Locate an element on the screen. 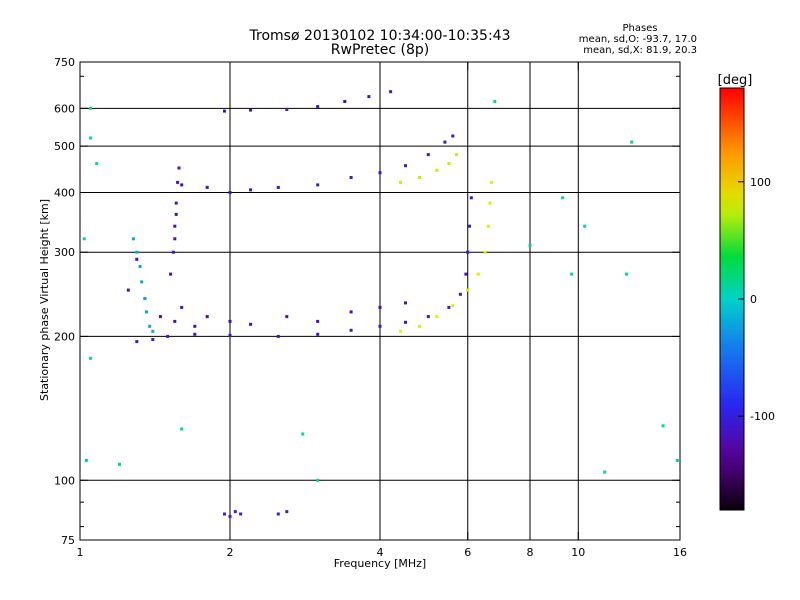  stats-line-o: mean, sd,O: -93.7, 17.0 is located at coordinates (638, 39).